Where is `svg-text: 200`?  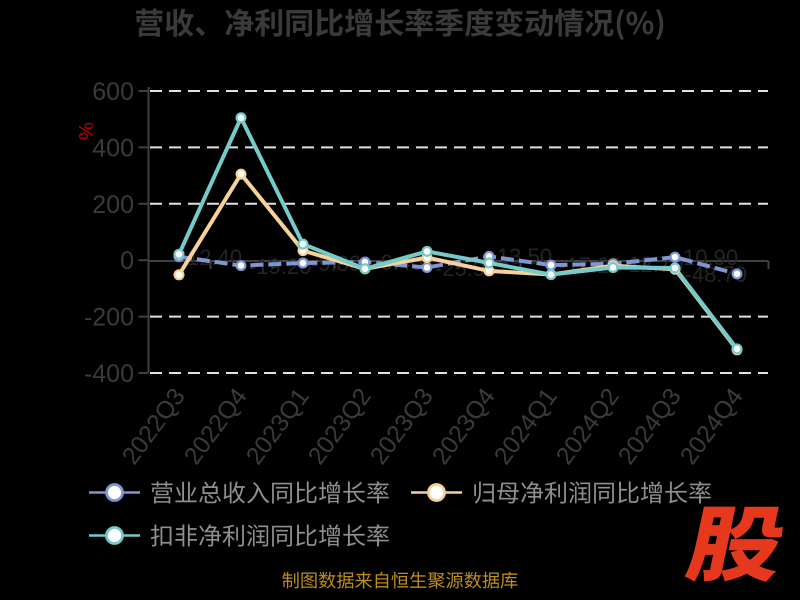 svg-text: 200 is located at coordinates (113, 205).